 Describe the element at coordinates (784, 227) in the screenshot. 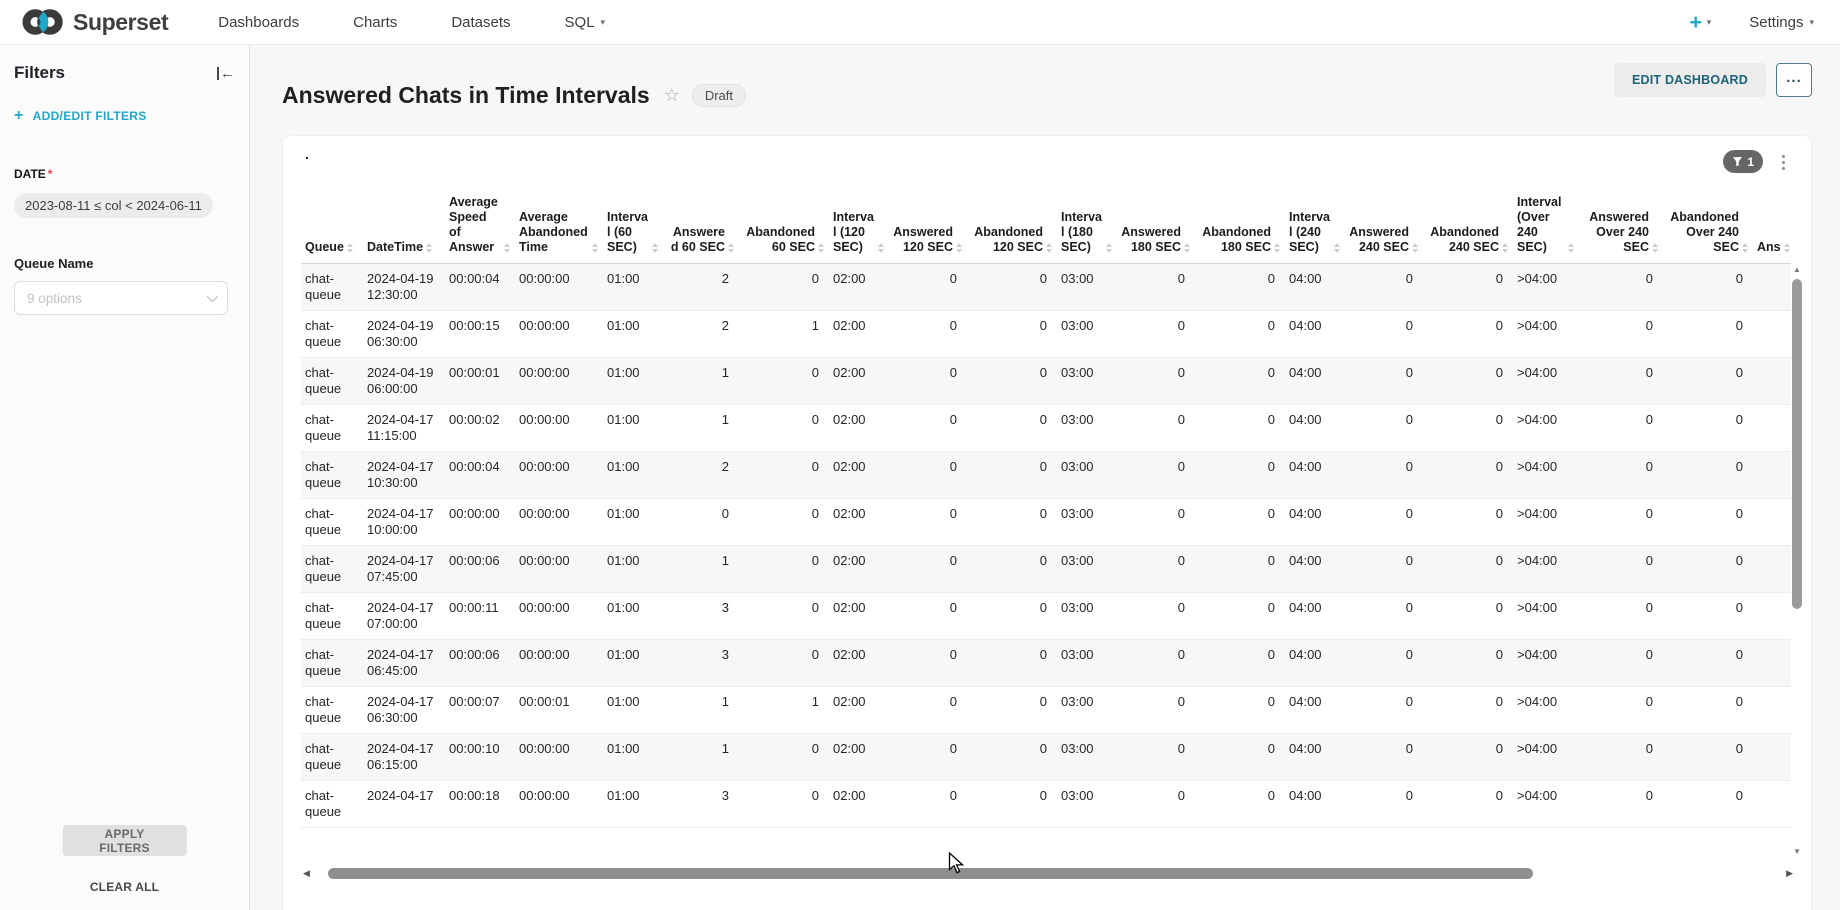

I see `column-header: Abandoned 60 SEC` at that location.